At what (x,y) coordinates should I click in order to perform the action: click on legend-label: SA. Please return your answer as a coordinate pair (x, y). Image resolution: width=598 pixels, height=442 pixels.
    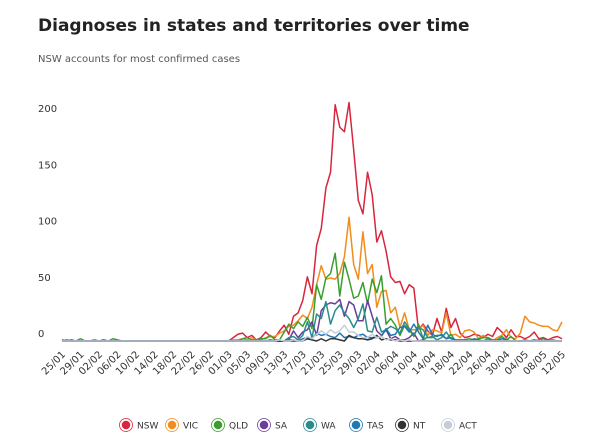
    Looking at the image, I should click on (281, 427).